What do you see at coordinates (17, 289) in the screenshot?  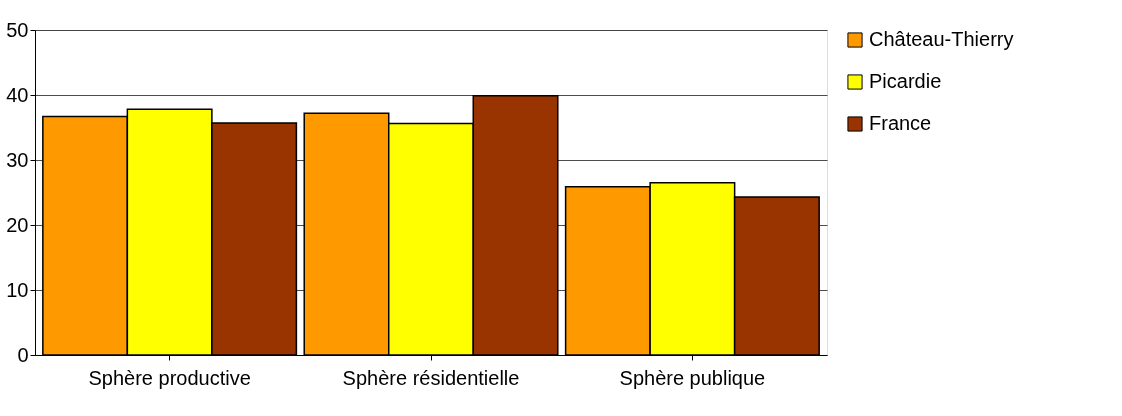 I see `y-tick-label: 10` at bounding box center [17, 289].